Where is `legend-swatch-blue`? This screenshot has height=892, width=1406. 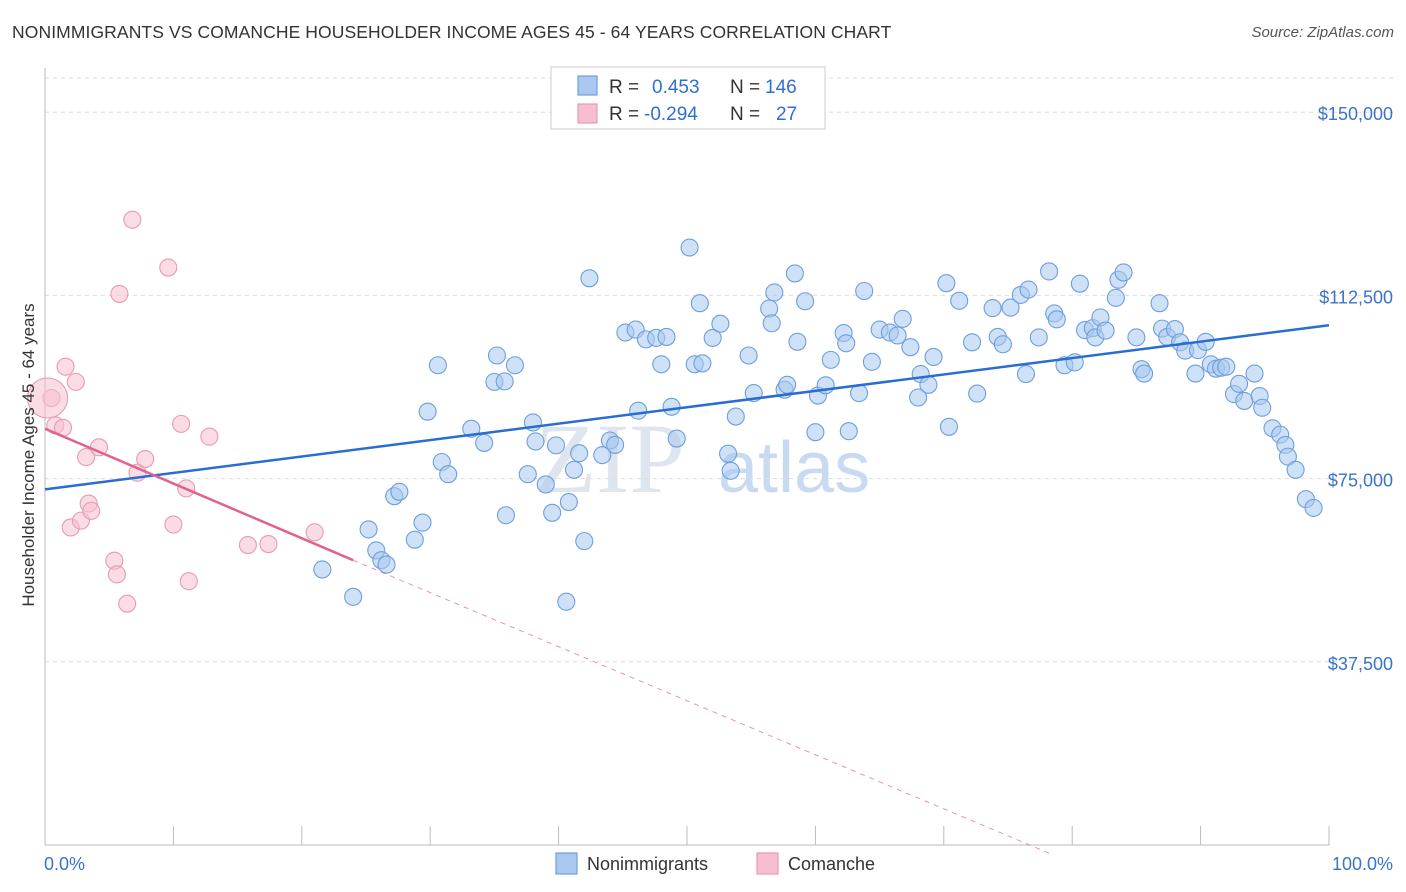
legend-swatch-blue is located at coordinates (587, 85).